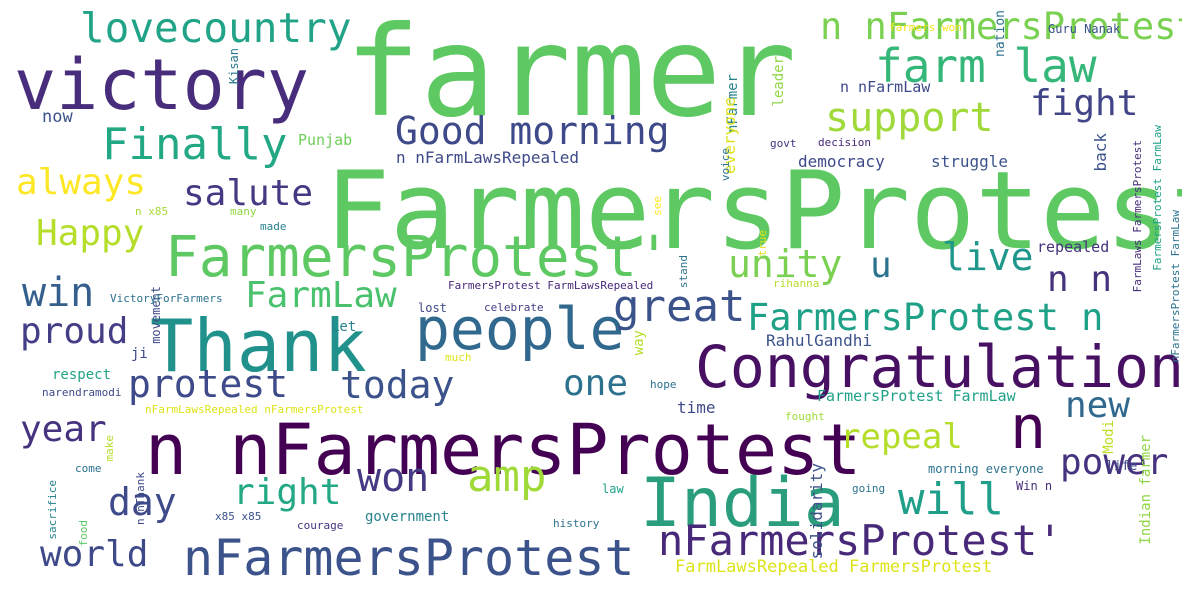 Image resolution: width=1182 pixels, height=601 pixels. Describe the element at coordinates (988, 257) in the screenshot. I see `cloud-word: live` at that location.